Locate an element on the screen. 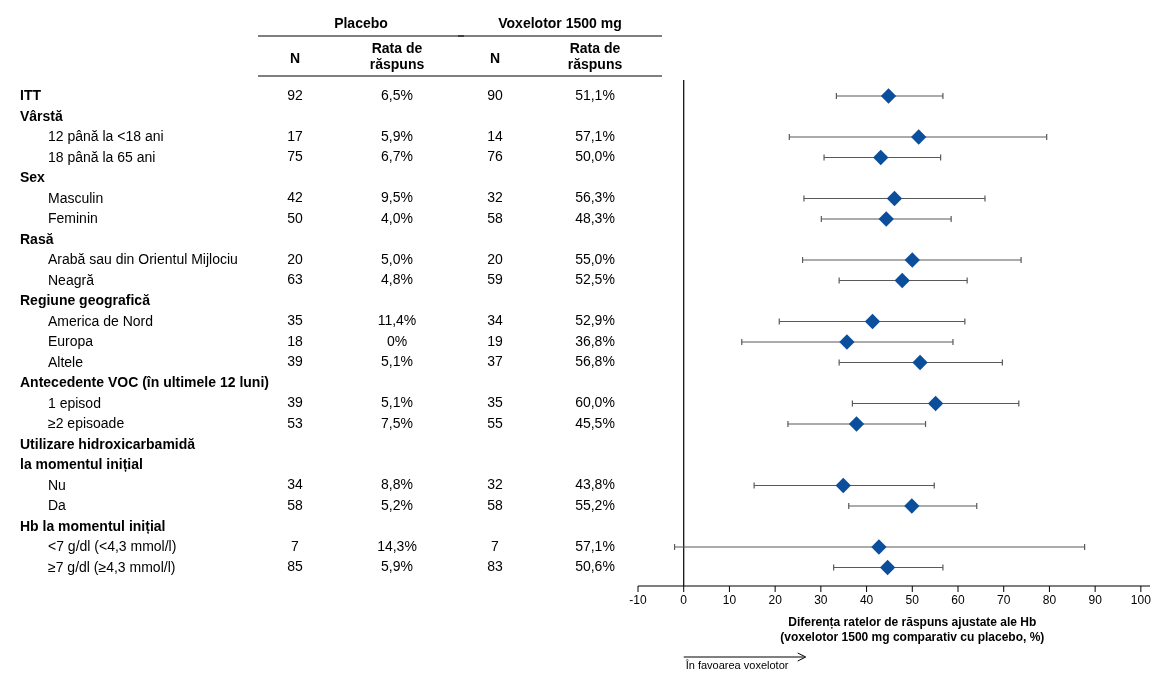  text: 50,6% is located at coordinates (595, 566).